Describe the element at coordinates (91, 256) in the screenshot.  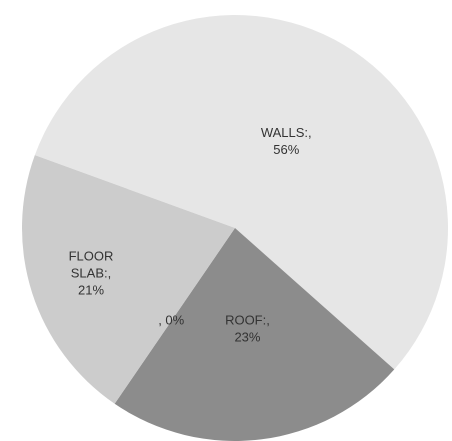
I see `data-label: FLOOR` at that location.